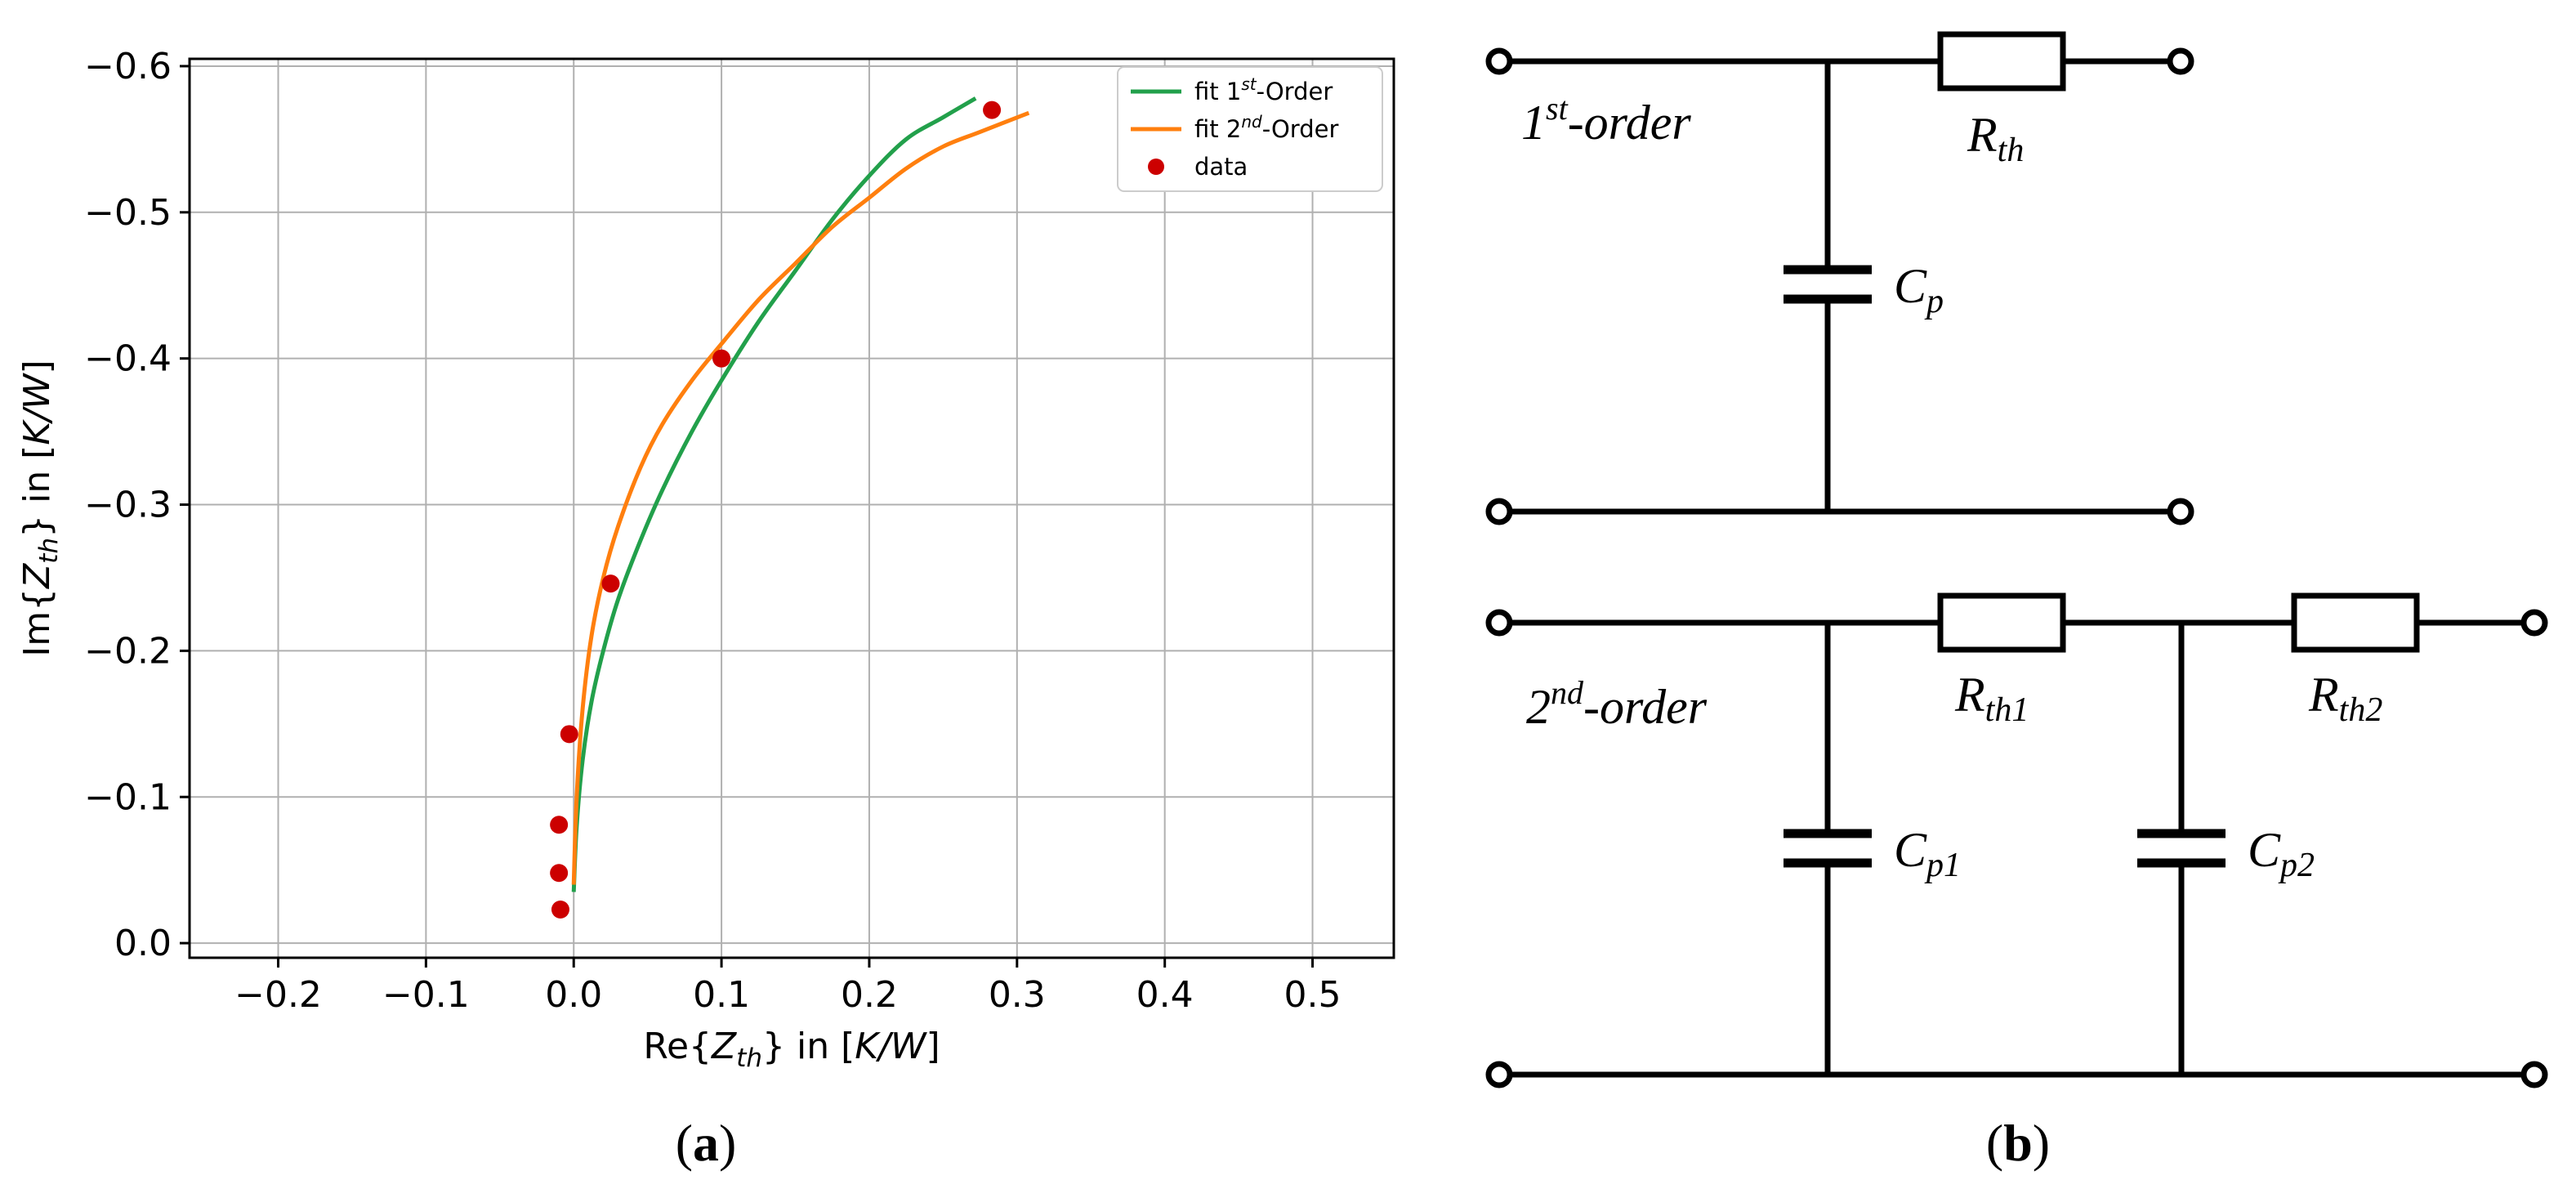 Image resolution: width=2576 pixels, height=1198 pixels. Describe the element at coordinates (1313, 995) in the screenshot. I see `x-tick-label: 0.5` at that location.